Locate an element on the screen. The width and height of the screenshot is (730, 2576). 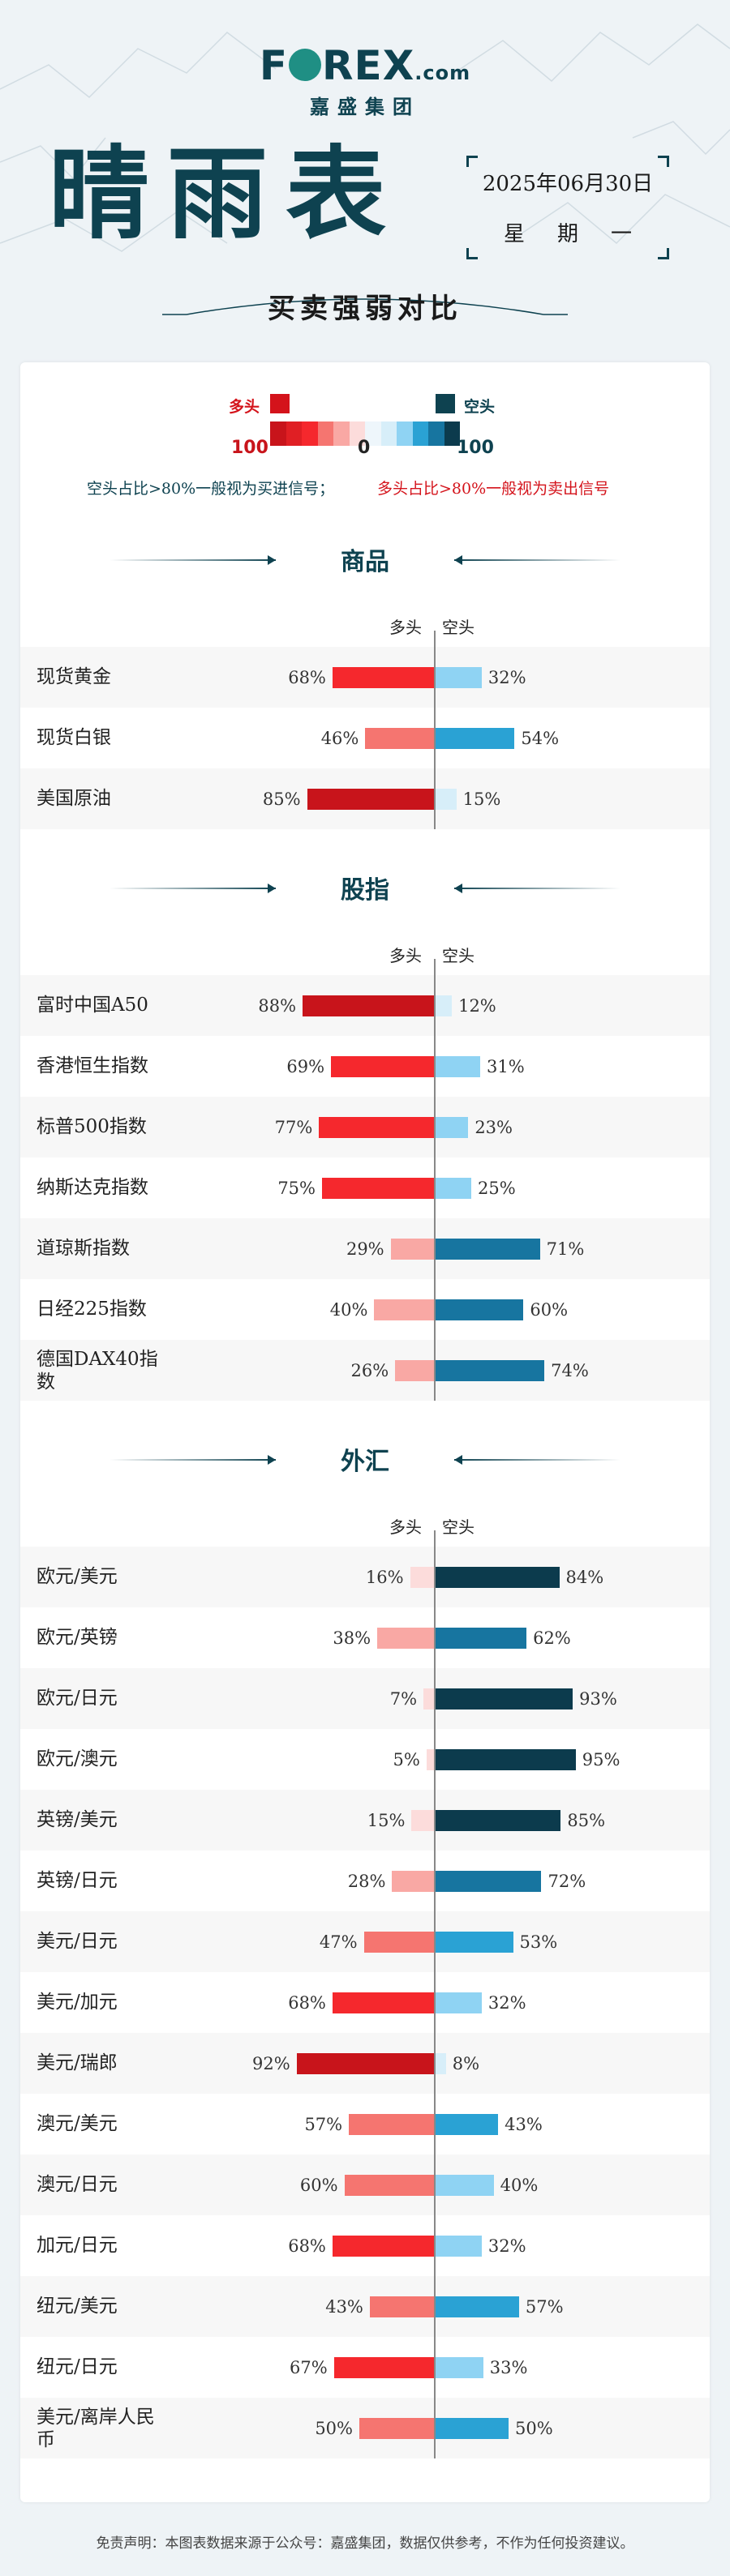
section-title: 股指 is located at coordinates (365, 890).